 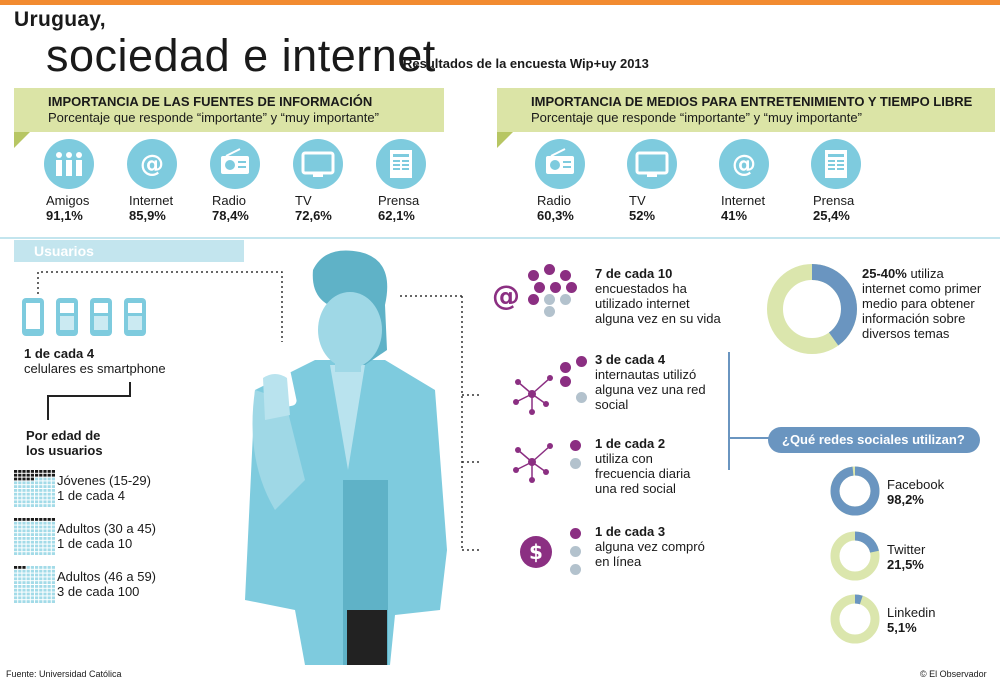 What do you see at coordinates (612, 404) in the screenshot?
I see `fact-line: social` at bounding box center [612, 404].